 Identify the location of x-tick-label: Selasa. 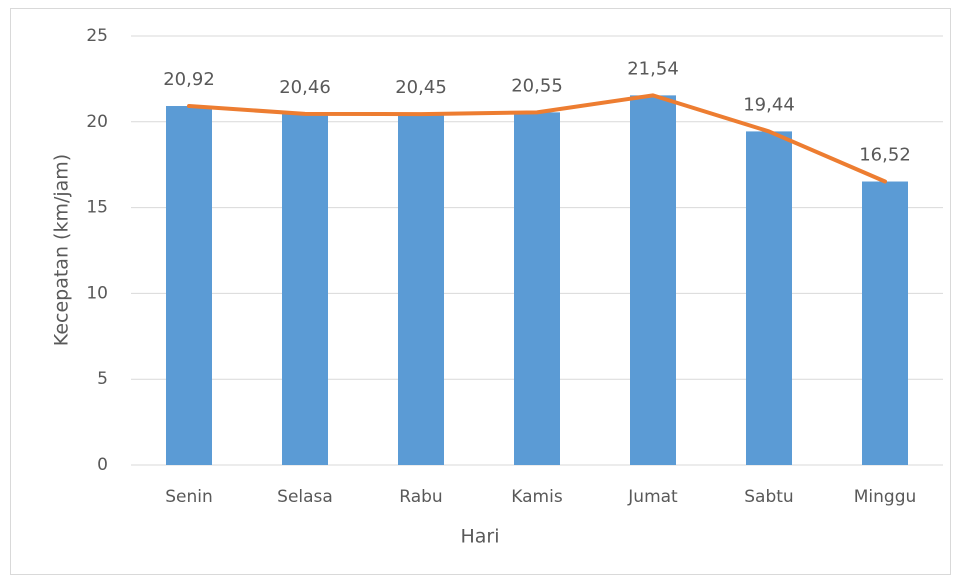
(305, 497).